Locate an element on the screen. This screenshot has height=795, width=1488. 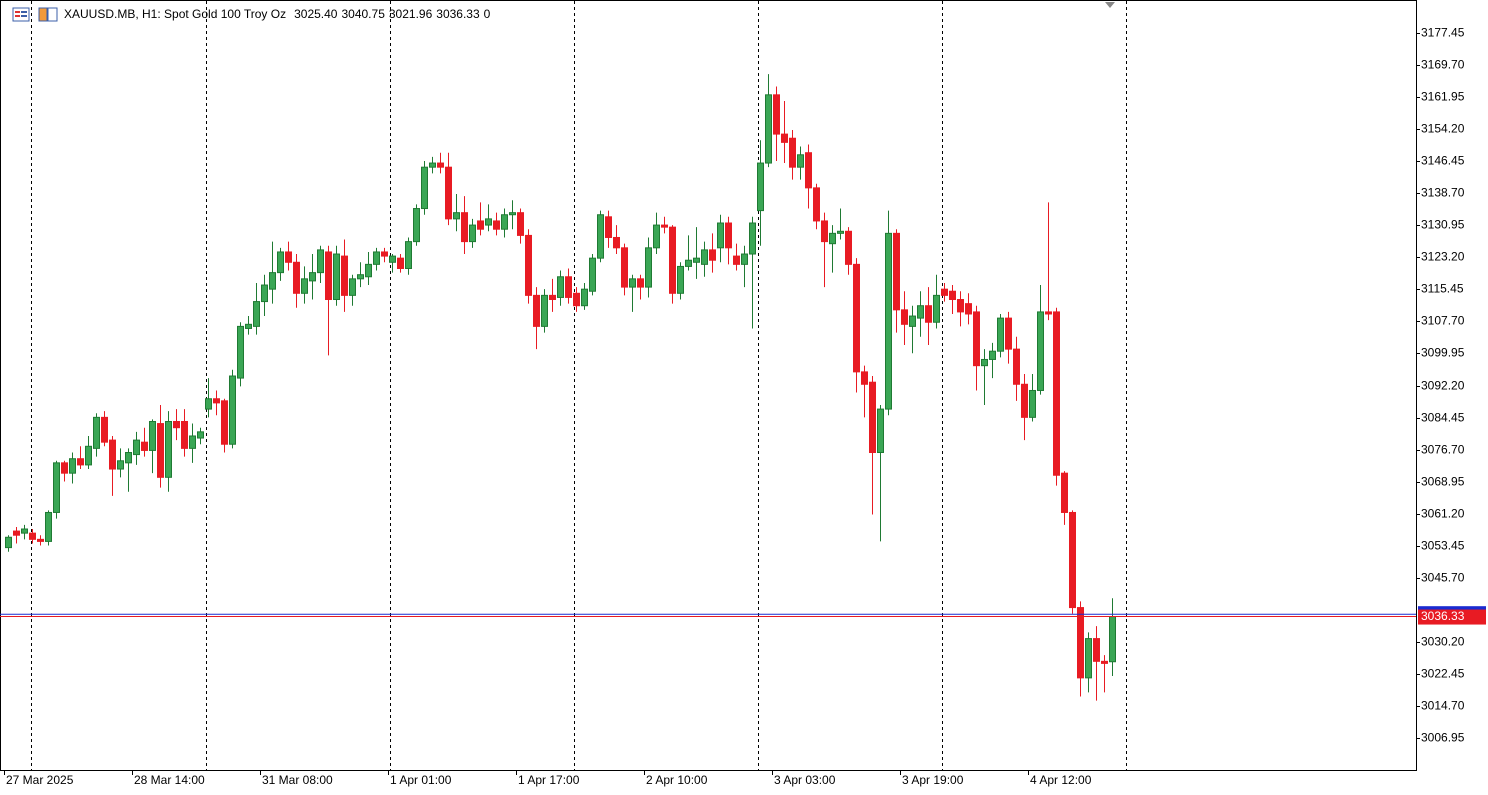
symbol-icon is located at coordinates (52, 14).